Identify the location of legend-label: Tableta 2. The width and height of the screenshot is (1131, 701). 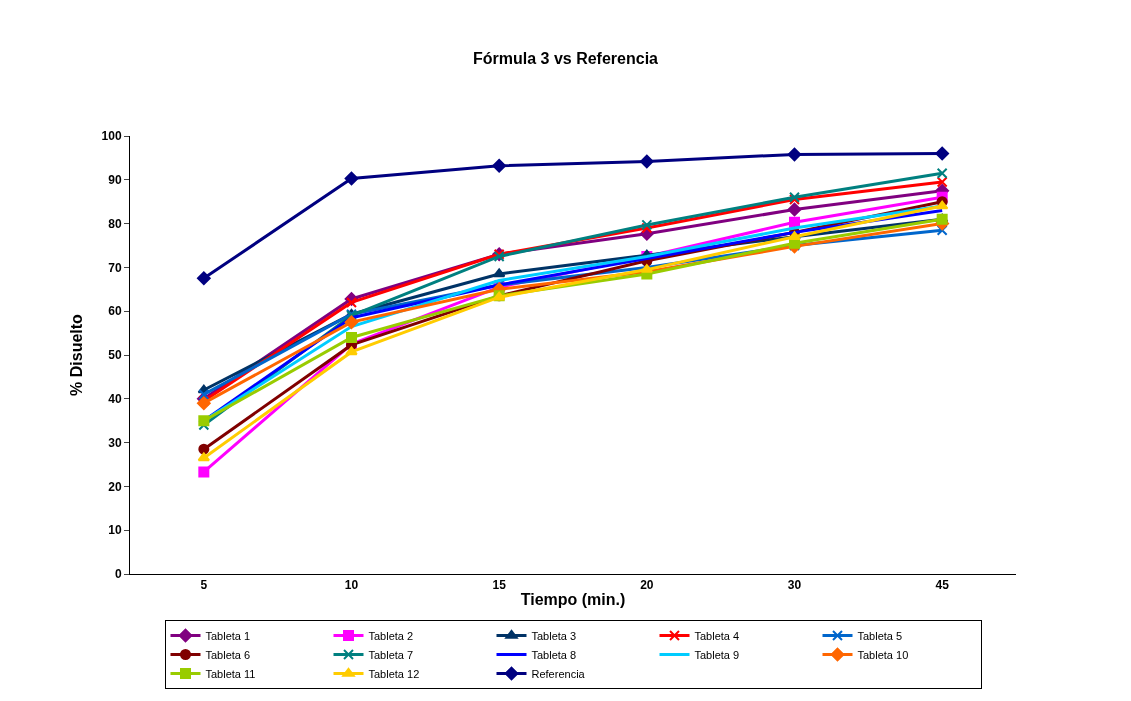
(391, 635).